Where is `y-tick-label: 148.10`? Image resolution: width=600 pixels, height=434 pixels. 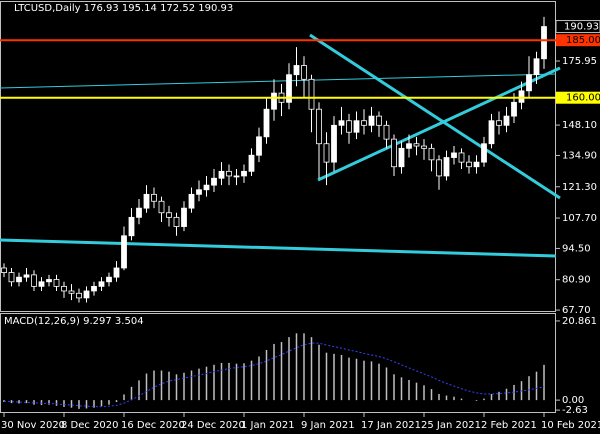 y-tick-label: 148.10 is located at coordinates (579, 125).